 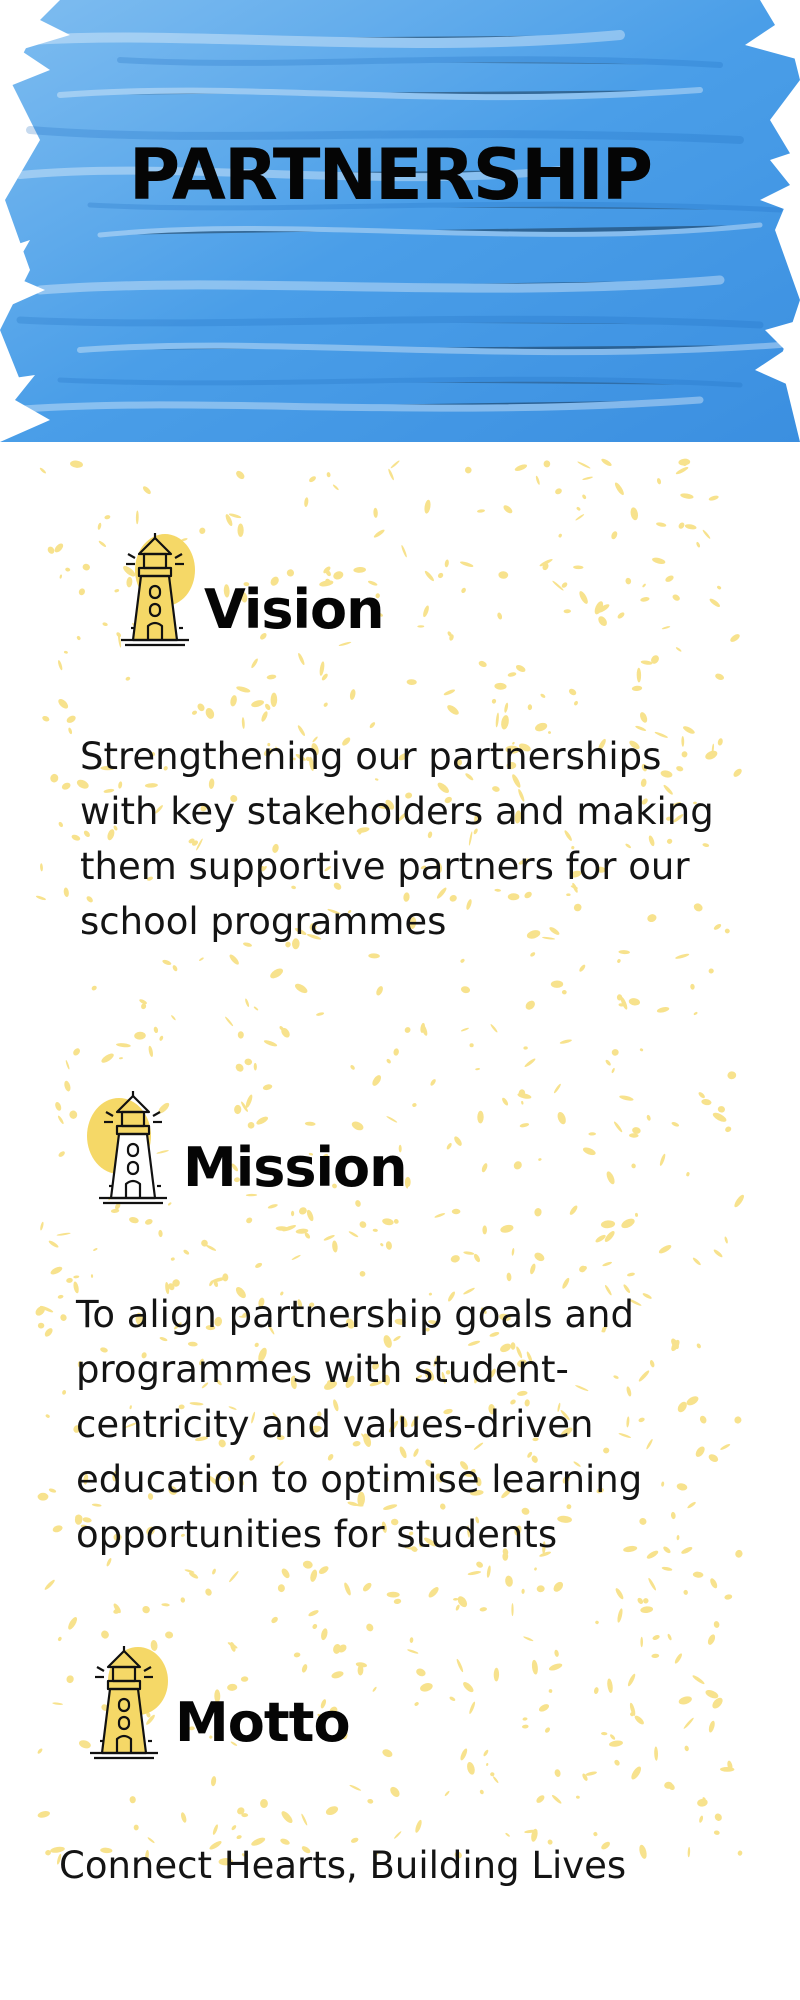 I want to click on mission-heading: Mission, so click(x=295, y=1167).